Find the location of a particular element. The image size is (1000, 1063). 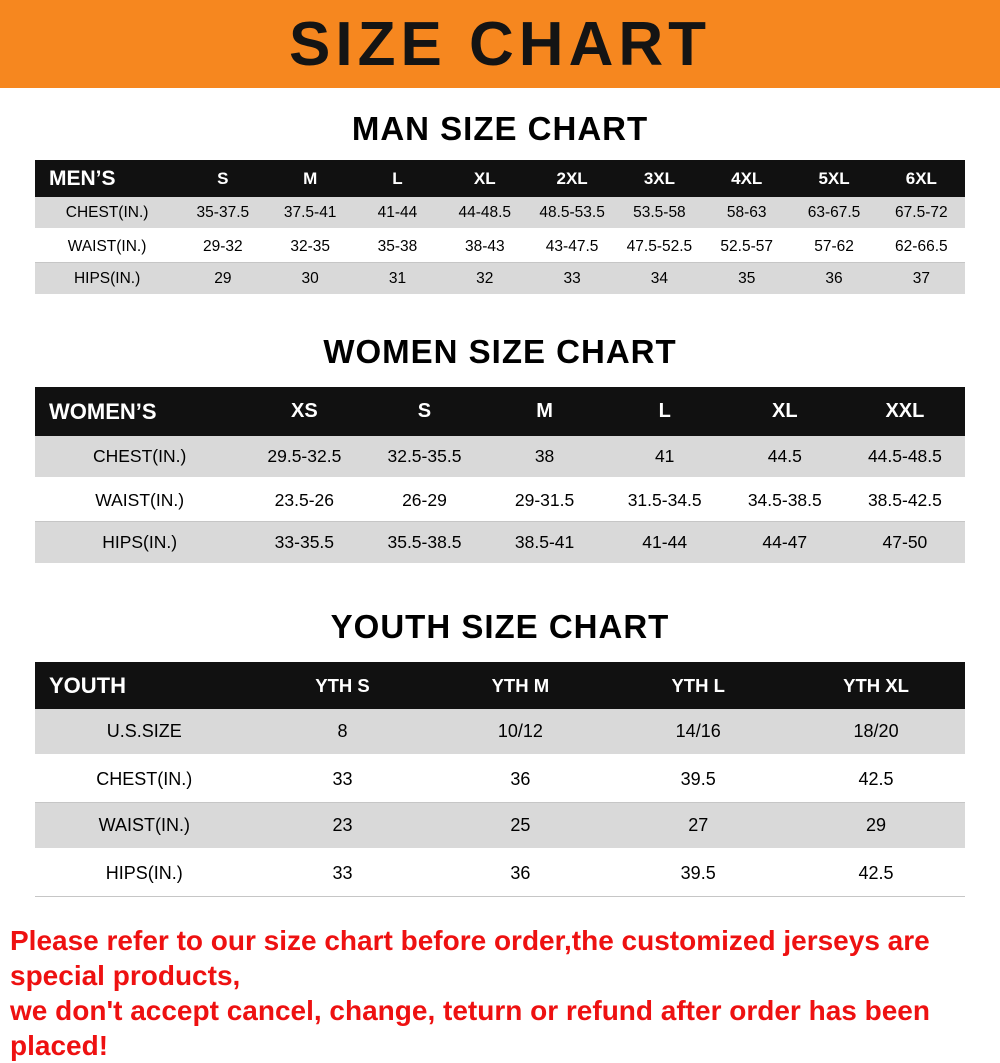

size-chart-banner: SIZE CHART is located at coordinates (500, 44).